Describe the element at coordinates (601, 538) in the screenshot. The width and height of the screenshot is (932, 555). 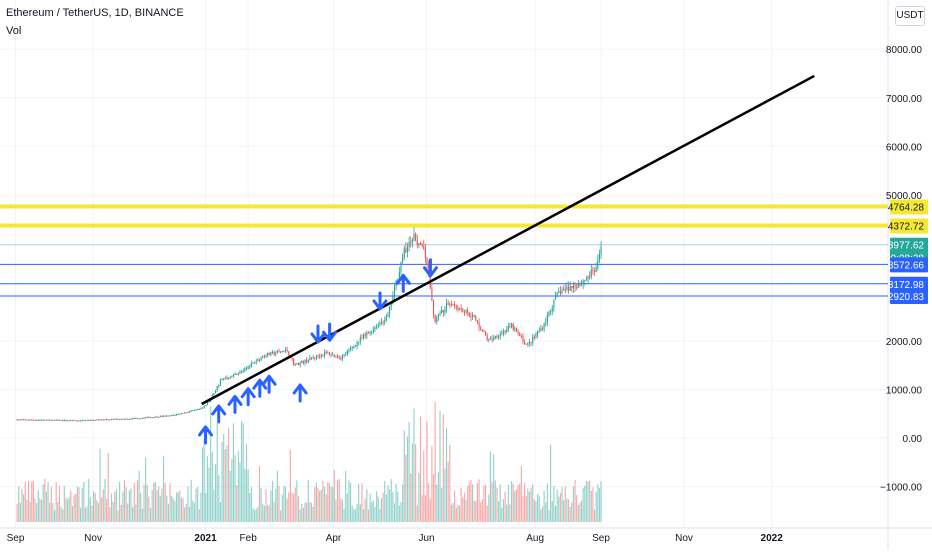
I see `x-tick-label: Sep` at that location.